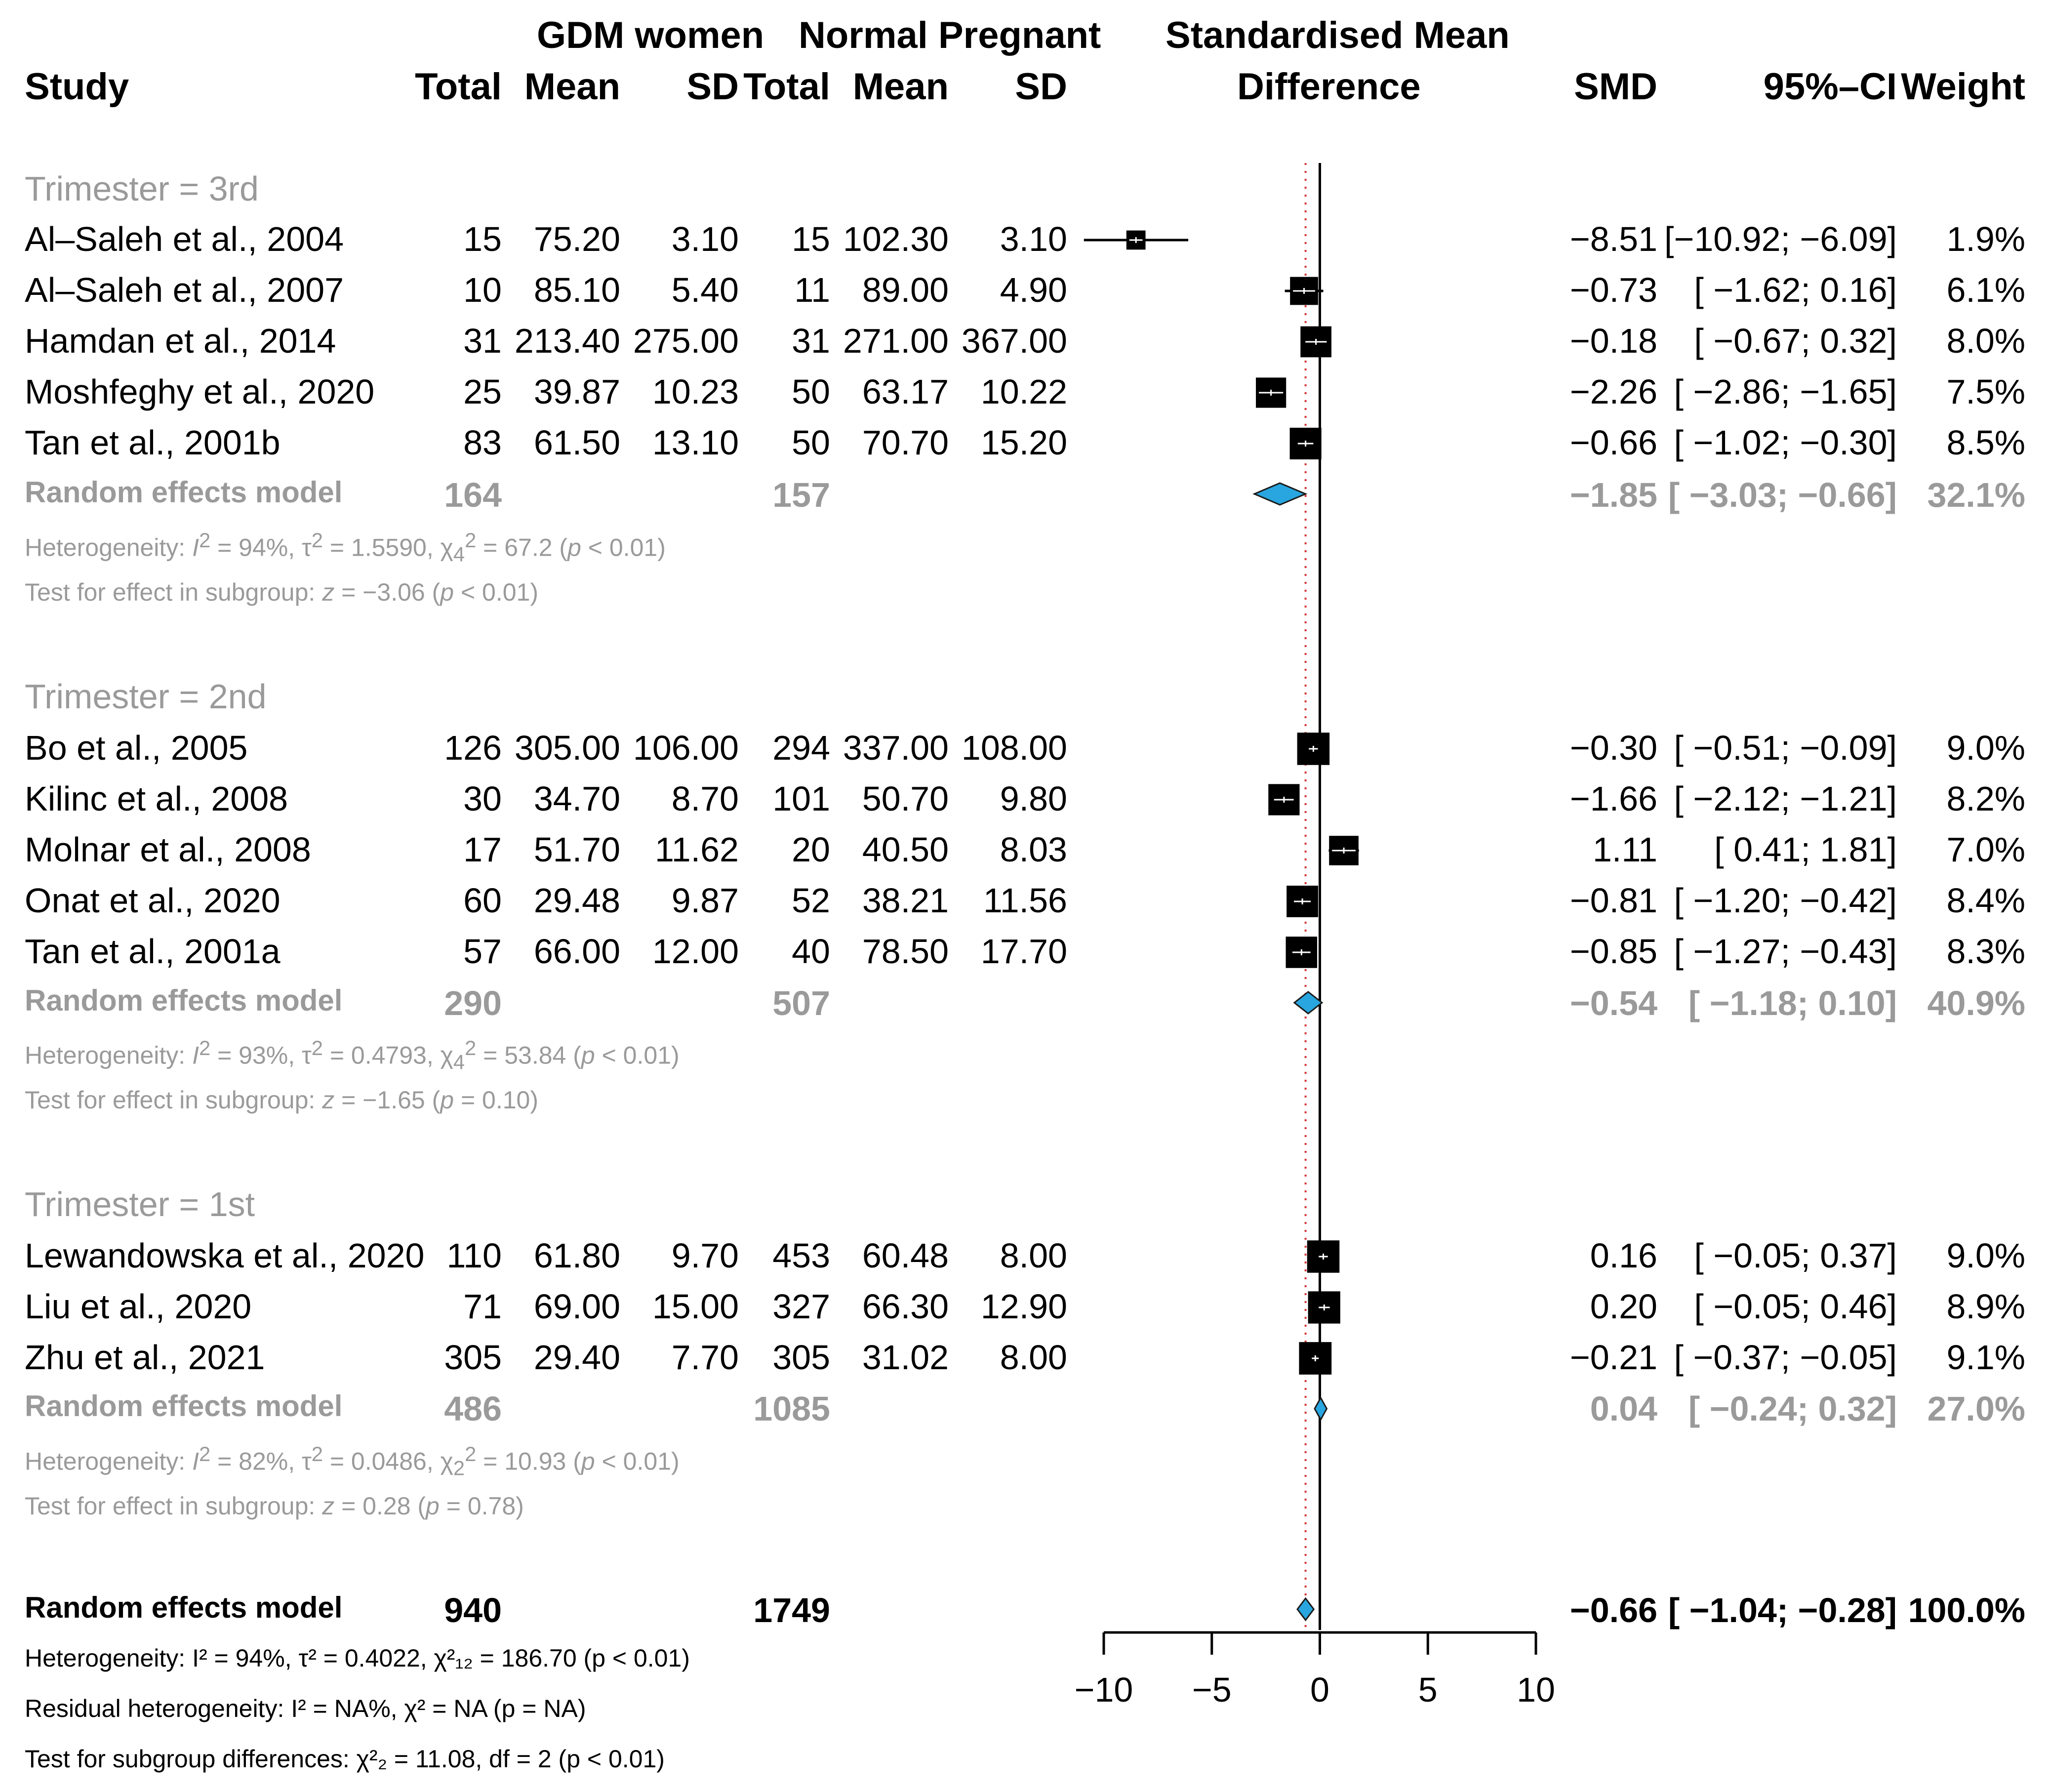  What do you see at coordinates (1033, 290) in the screenshot?
I see `normal-sd: 4.90` at bounding box center [1033, 290].